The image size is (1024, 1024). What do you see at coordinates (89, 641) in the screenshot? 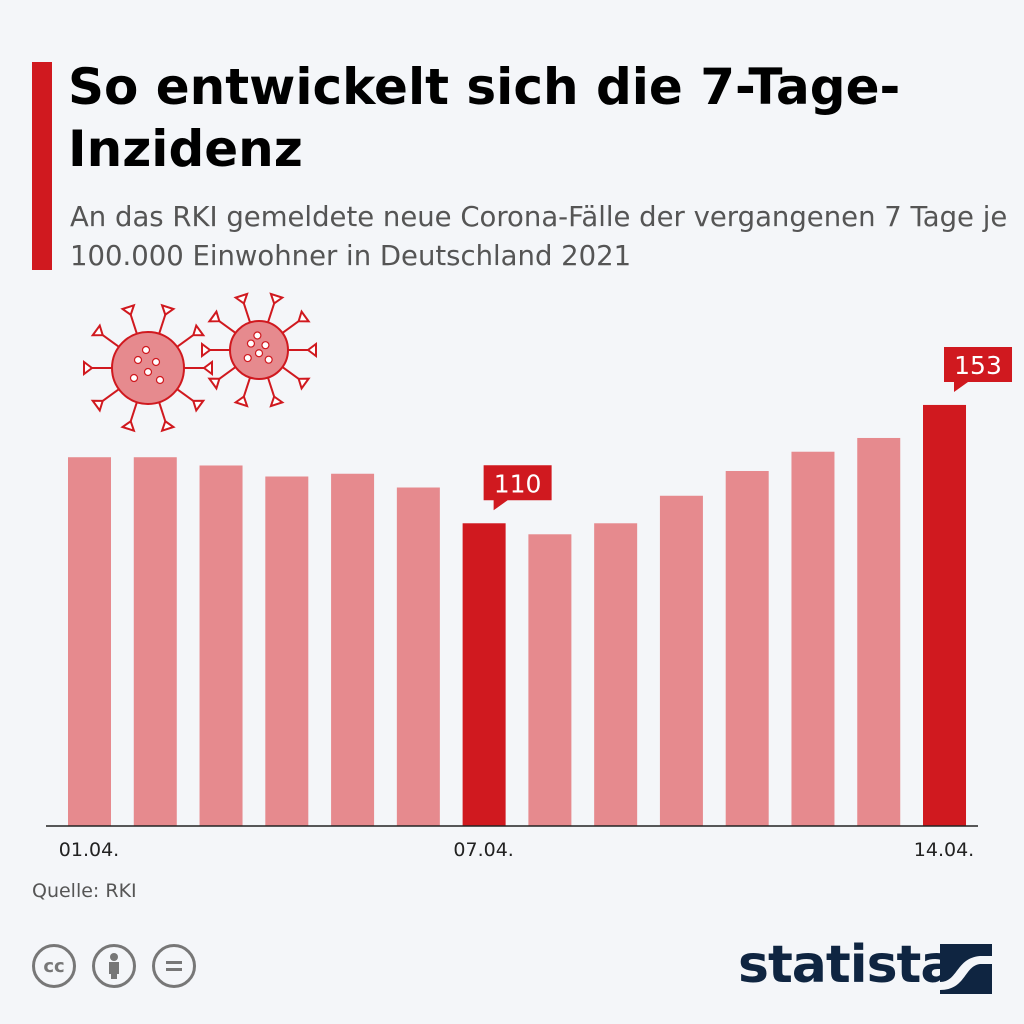
I see `bar-01.04.` at bounding box center [89, 641].